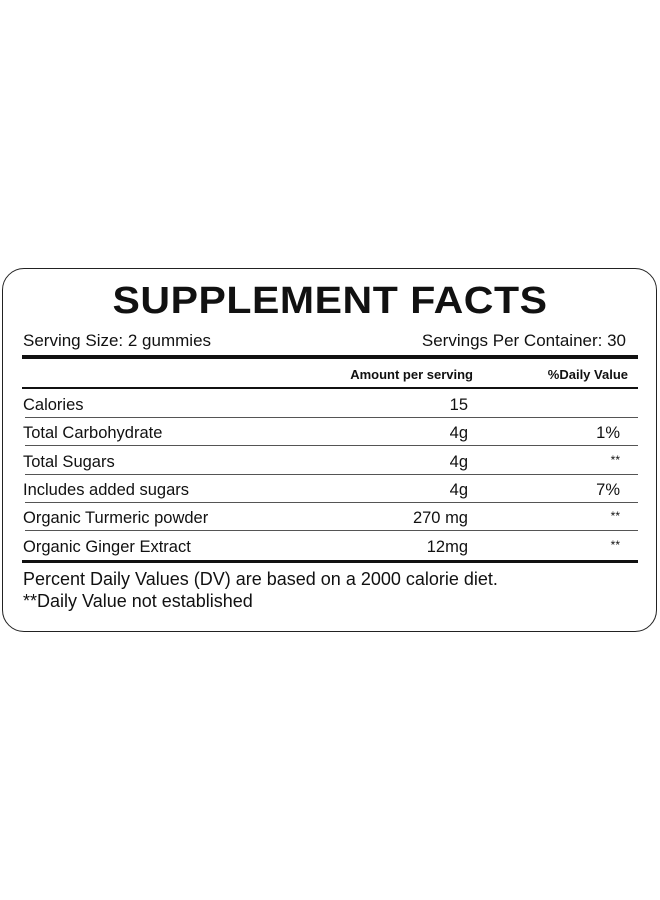  Describe the element at coordinates (117, 340) in the screenshot. I see `serving-size: Serving Size: 2 gummies` at that location.